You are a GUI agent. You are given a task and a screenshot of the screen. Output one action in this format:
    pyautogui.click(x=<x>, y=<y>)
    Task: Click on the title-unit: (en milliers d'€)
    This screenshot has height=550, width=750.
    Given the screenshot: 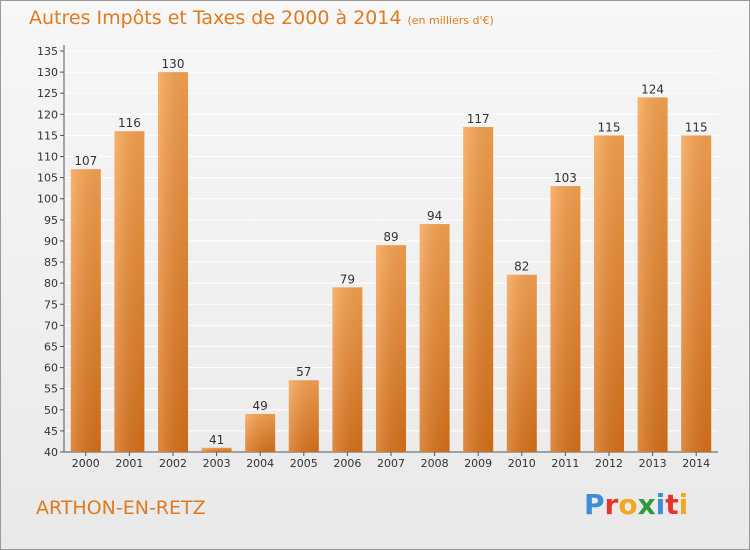 What is the action you would take?
    pyautogui.click(x=450, y=20)
    